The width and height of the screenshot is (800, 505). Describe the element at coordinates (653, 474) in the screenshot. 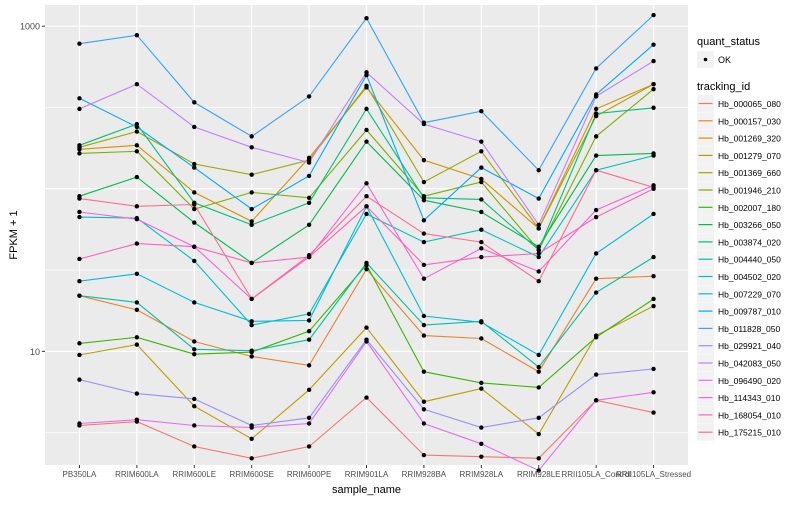

I see `x-tick-label: RRII105LA_Stressed` at that location.